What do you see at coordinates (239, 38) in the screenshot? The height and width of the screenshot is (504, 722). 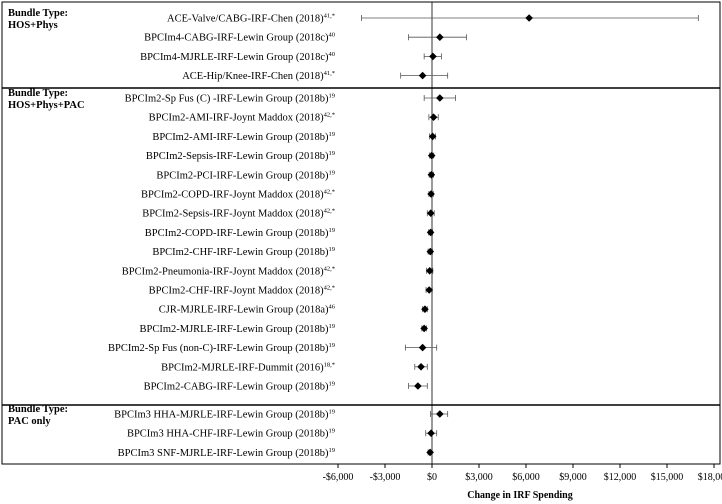 I see `study-label: BPCIm4-CABG-IRF-Lewin Group (2018c)40` at bounding box center [239, 38].